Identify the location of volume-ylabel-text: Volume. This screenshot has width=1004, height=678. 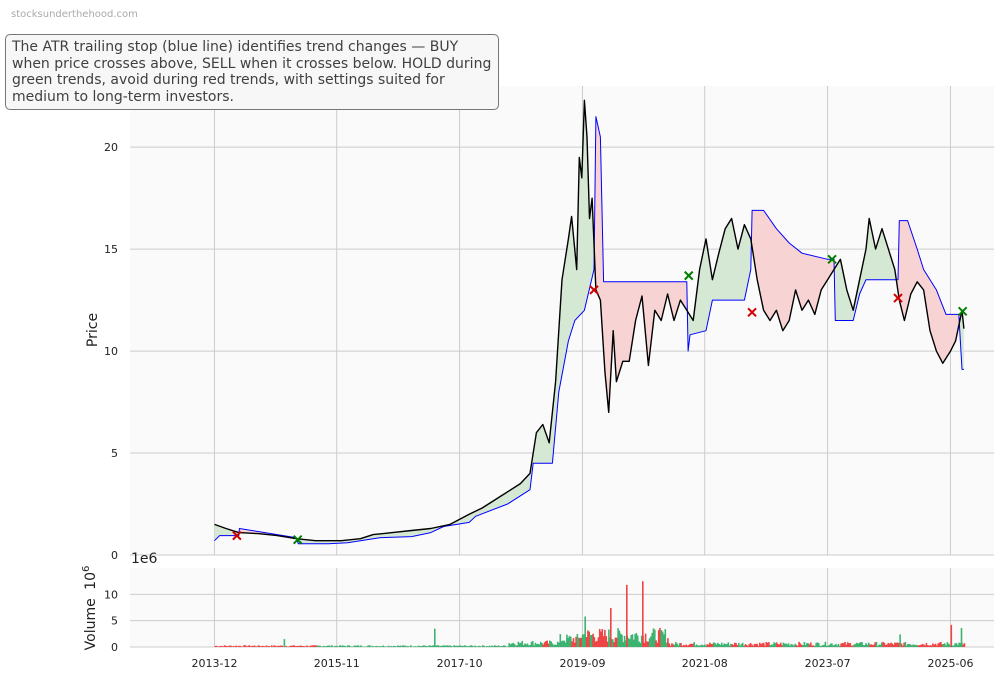
(91, 624).